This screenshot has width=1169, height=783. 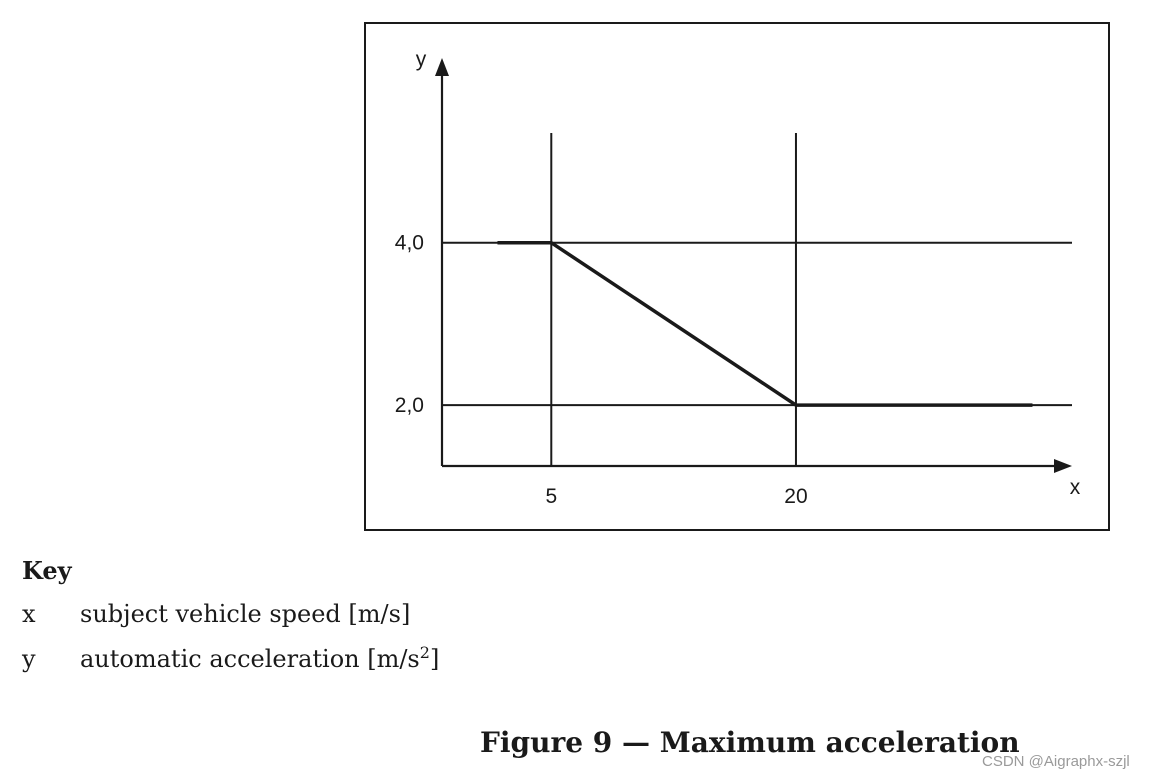 What do you see at coordinates (421, 59) in the screenshot?
I see `y-axis-label: y` at bounding box center [421, 59].